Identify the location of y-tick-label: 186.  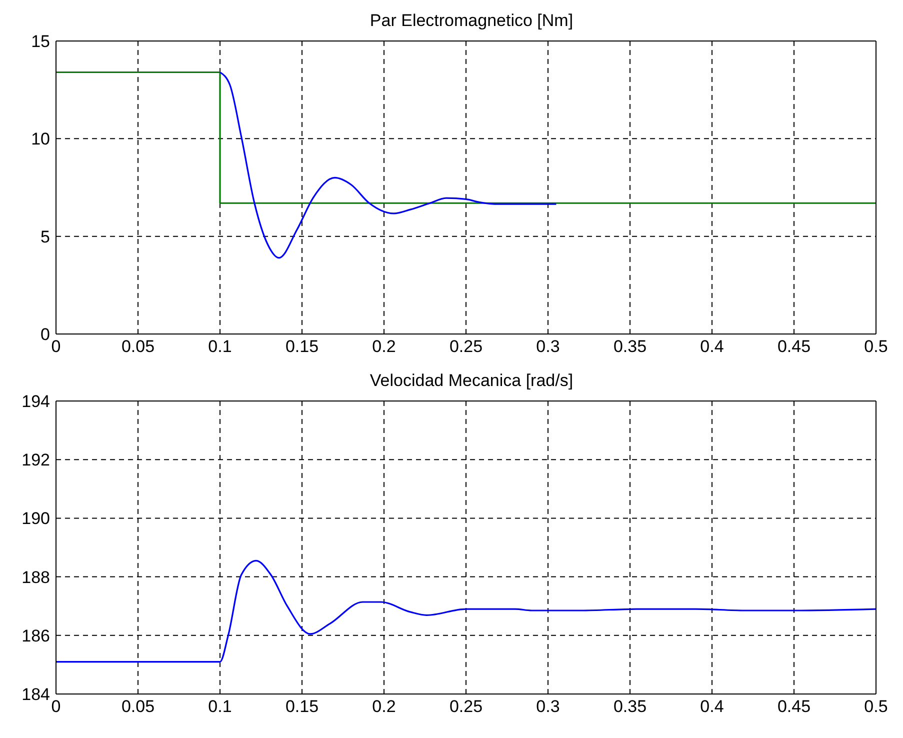
(36, 636).